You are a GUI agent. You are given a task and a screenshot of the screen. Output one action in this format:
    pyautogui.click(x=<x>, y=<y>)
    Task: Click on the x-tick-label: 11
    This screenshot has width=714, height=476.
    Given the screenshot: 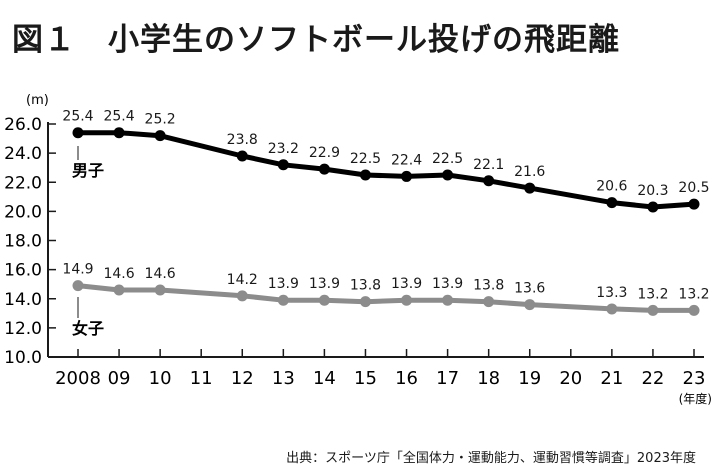 What is the action you would take?
    pyautogui.click(x=201, y=378)
    